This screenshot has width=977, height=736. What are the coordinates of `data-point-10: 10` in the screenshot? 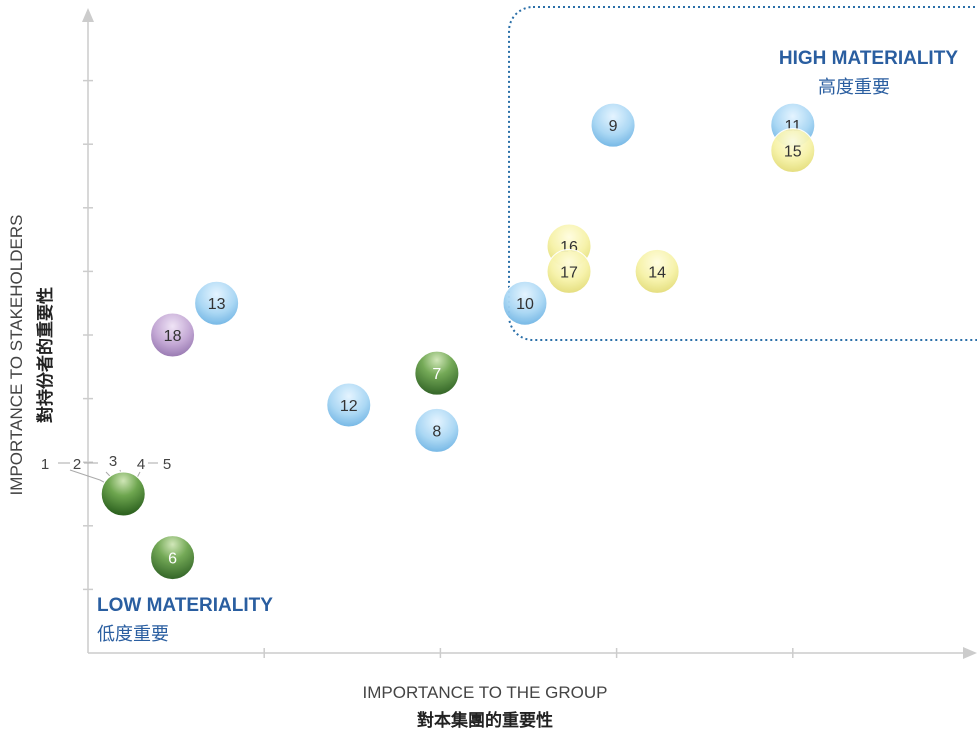 It's located at (525, 303).